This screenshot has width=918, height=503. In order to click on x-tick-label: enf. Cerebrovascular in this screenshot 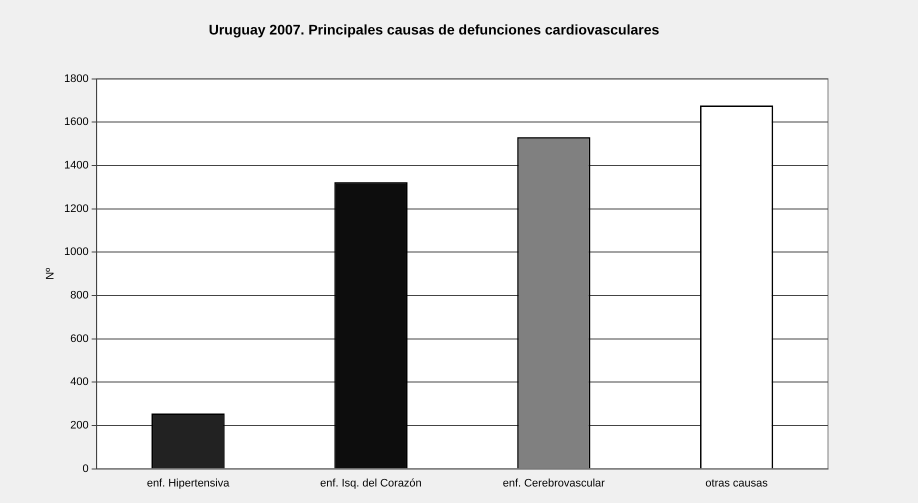, I will do `click(554, 483)`.